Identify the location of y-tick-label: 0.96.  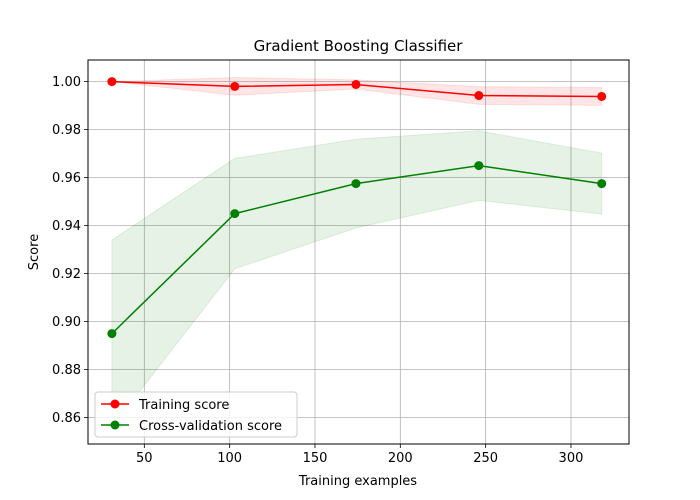
(66, 178).